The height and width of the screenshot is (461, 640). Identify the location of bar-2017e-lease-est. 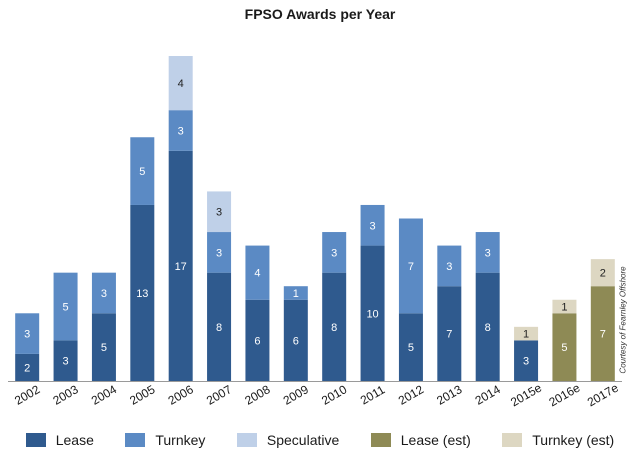
(602, 333).